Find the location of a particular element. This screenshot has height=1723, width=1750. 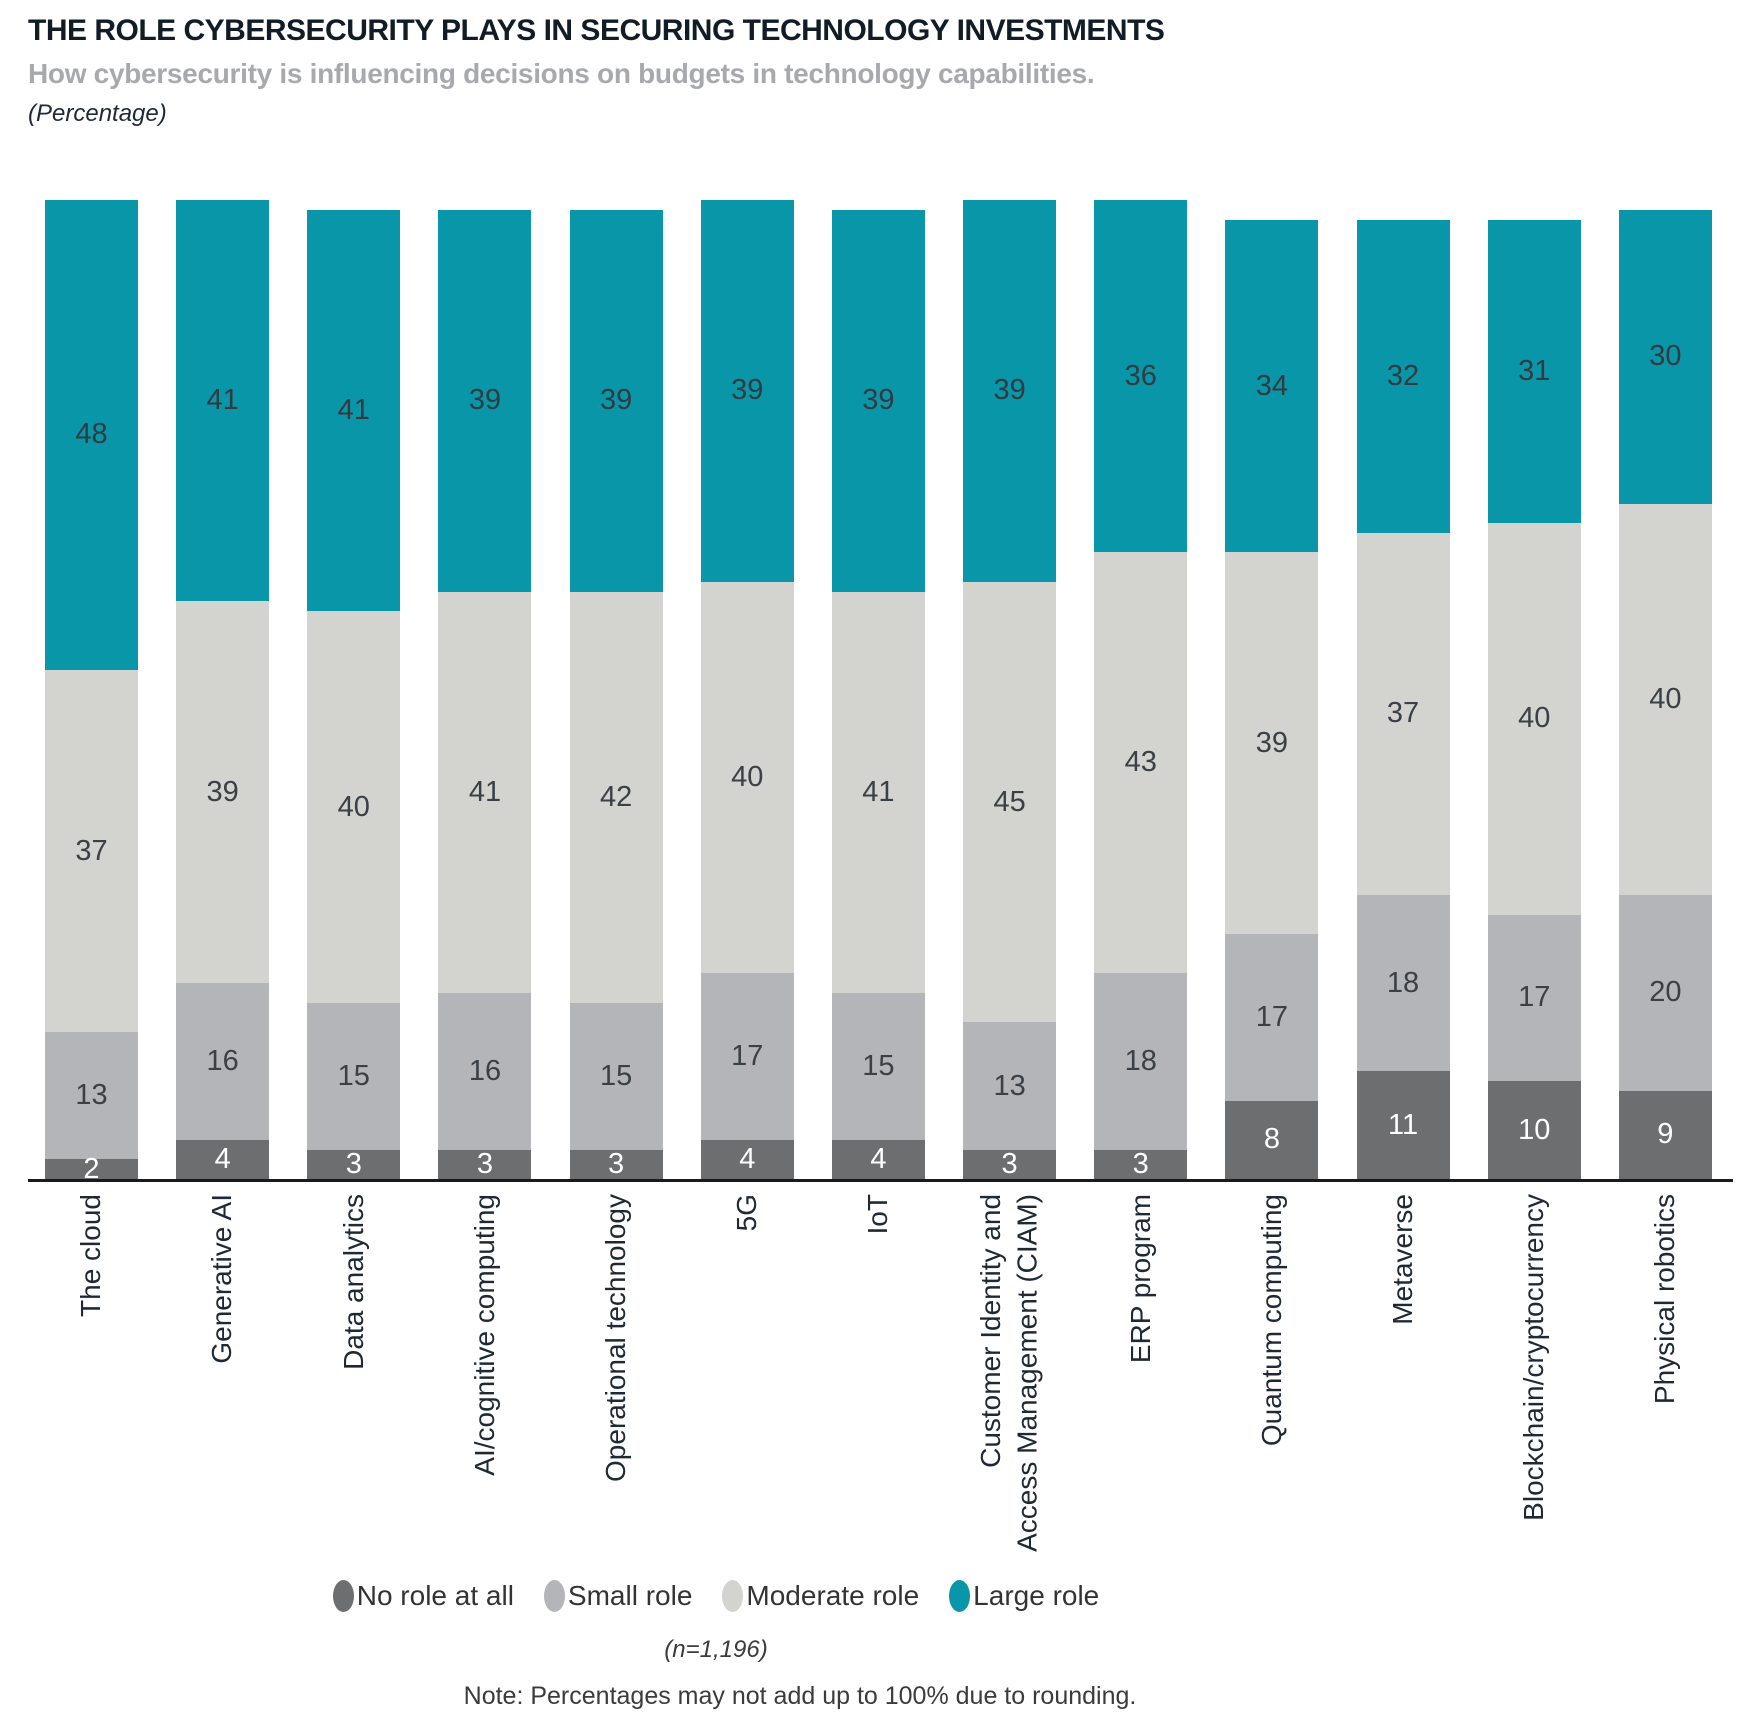

bar-segment-no-role-at-all: 9 is located at coordinates (1665, 1134).